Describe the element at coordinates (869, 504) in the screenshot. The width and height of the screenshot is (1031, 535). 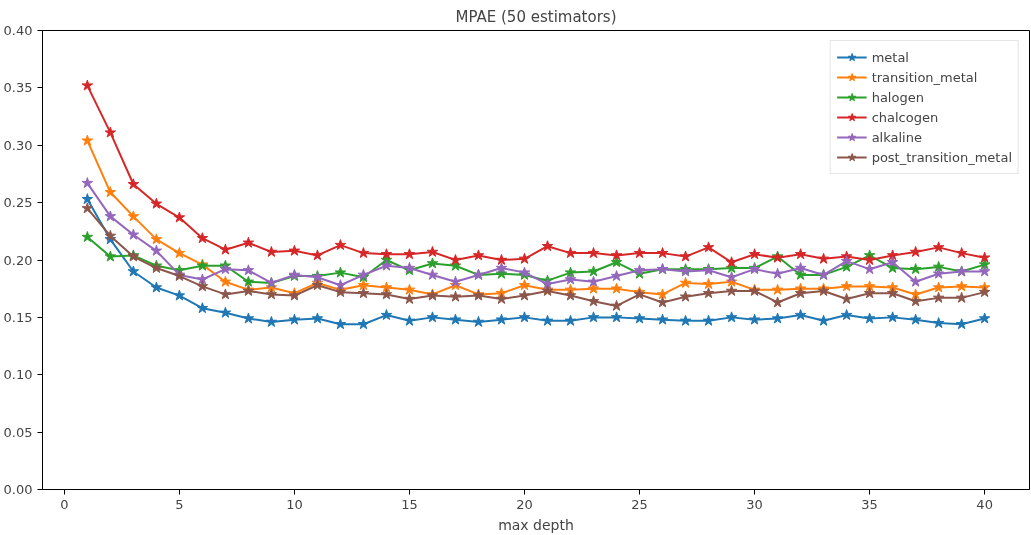
I see `x-tick-label: 35` at that location.